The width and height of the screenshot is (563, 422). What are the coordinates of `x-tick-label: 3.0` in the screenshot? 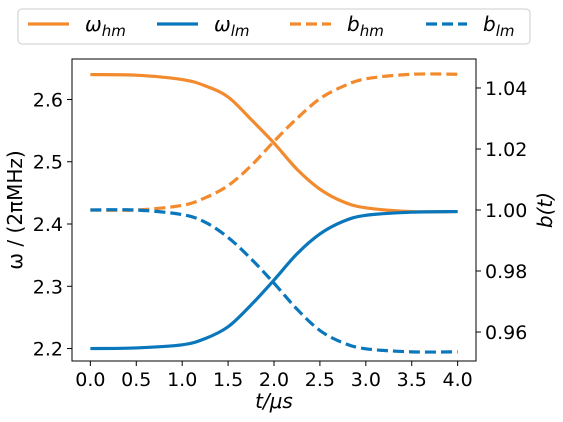 It's located at (366, 380).